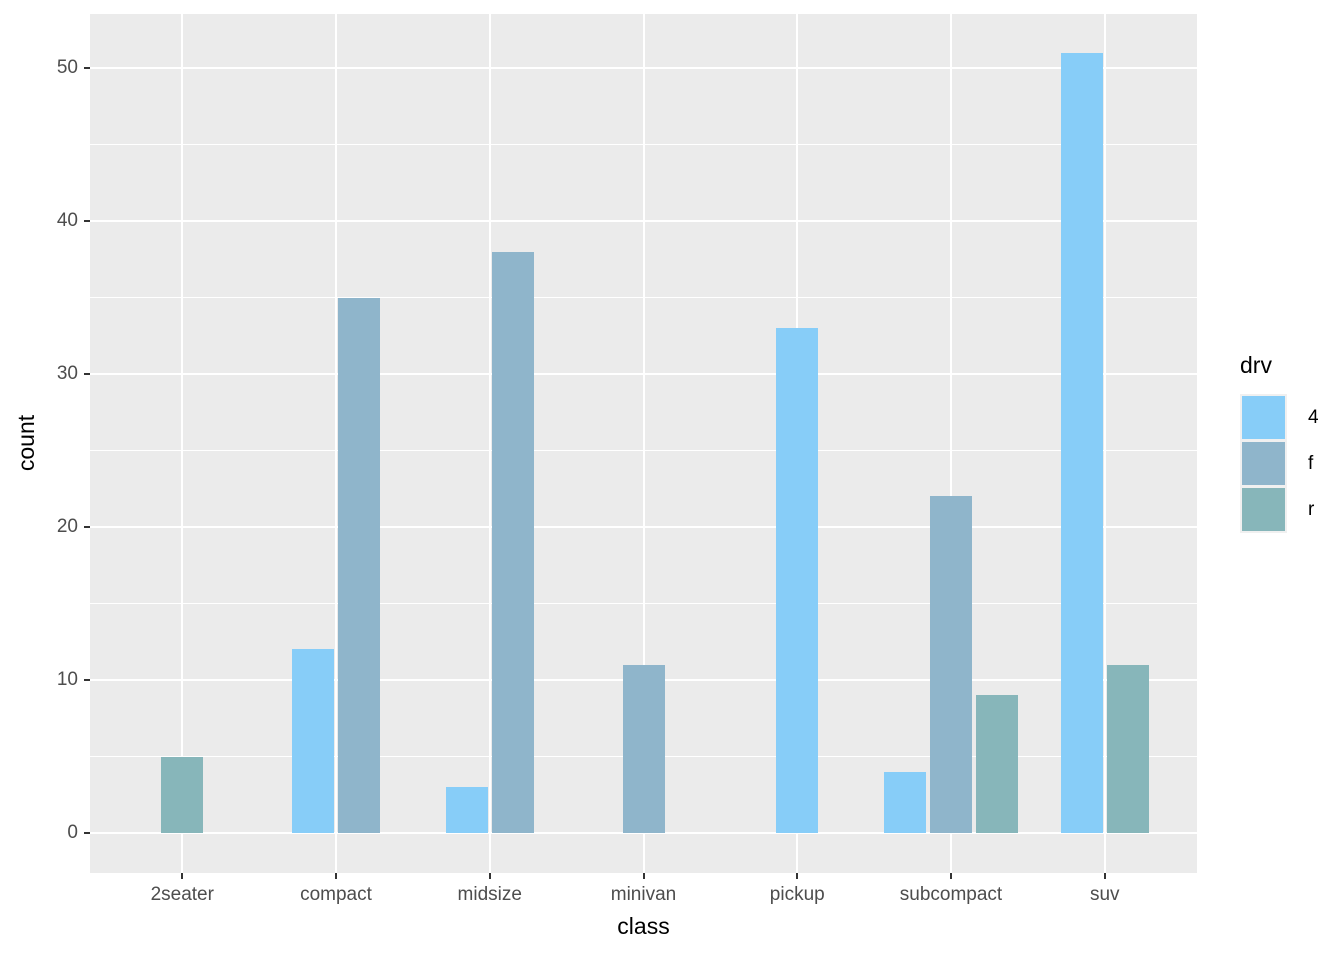 The image size is (1344, 960). Describe the element at coordinates (1313, 417) in the screenshot. I see `legend-label-4: 4` at that location.